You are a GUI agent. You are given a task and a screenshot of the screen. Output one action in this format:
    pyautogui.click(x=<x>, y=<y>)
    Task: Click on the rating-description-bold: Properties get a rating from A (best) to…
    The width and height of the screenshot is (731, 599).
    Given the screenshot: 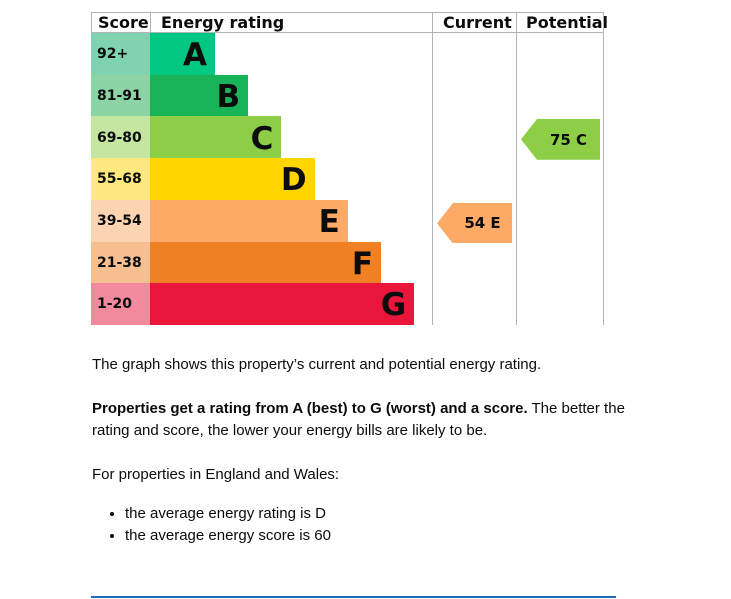 What is the action you would take?
    pyautogui.click(x=310, y=408)
    